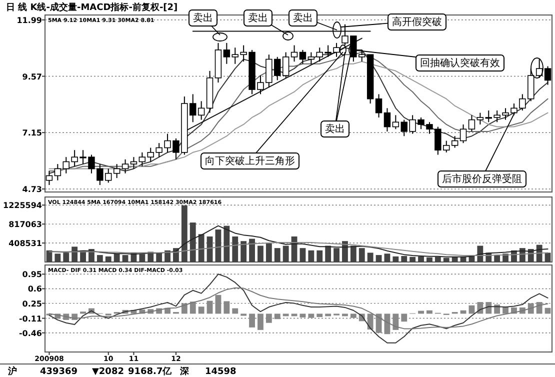 Image resolution: width=555 pixels, height=377 pixels. I want to click on text: ▼2082, so click(108, 372).